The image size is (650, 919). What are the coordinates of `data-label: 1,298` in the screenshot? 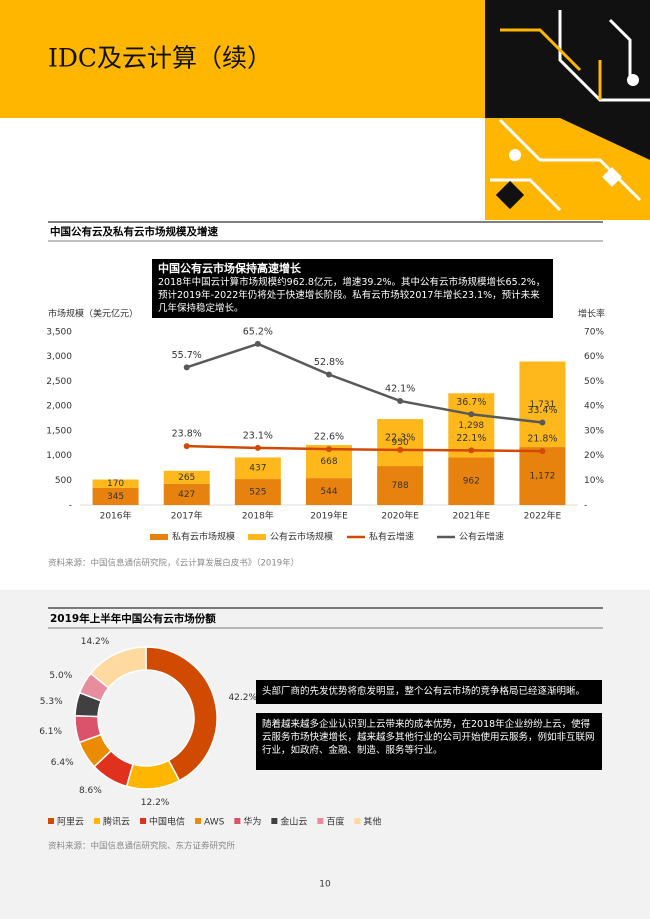 It's located at (471, 426).